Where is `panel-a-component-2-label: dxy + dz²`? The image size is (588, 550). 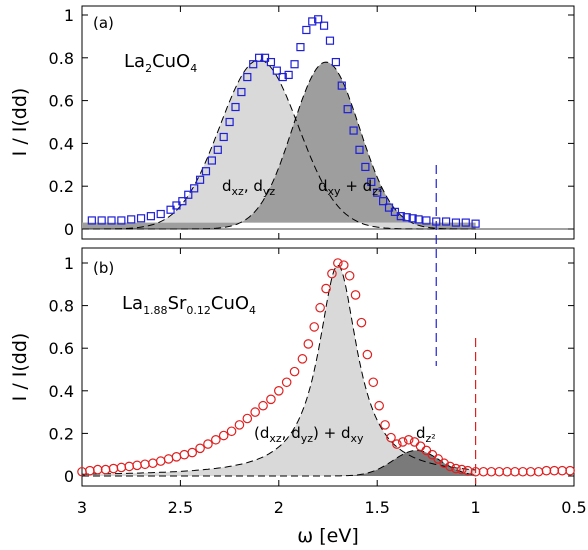
panel-a-component-2-label: dxy + dz² is located at coordinates (350, 187).